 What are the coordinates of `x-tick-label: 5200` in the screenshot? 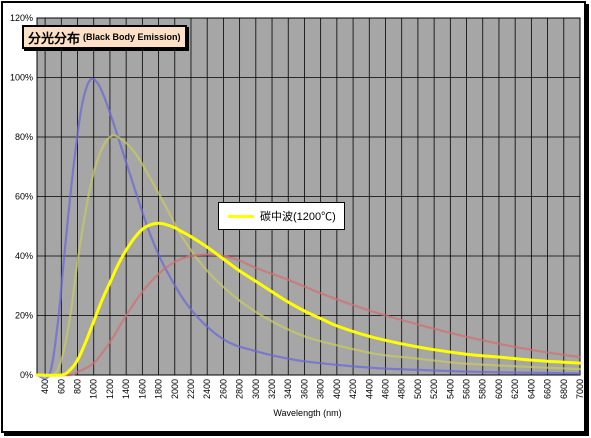 It's located at (434, 389).